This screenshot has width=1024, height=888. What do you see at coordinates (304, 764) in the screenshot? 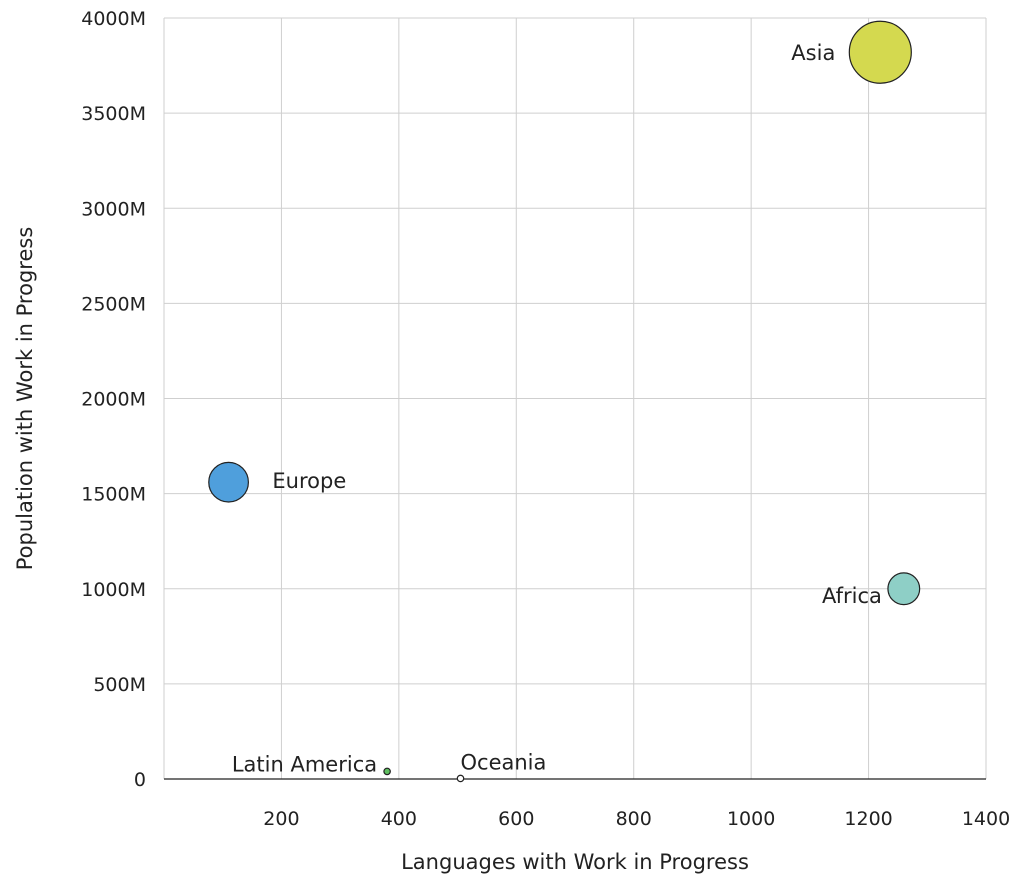
I see `point-label-latin-america: Latin America` at bounding box center [304, 764].